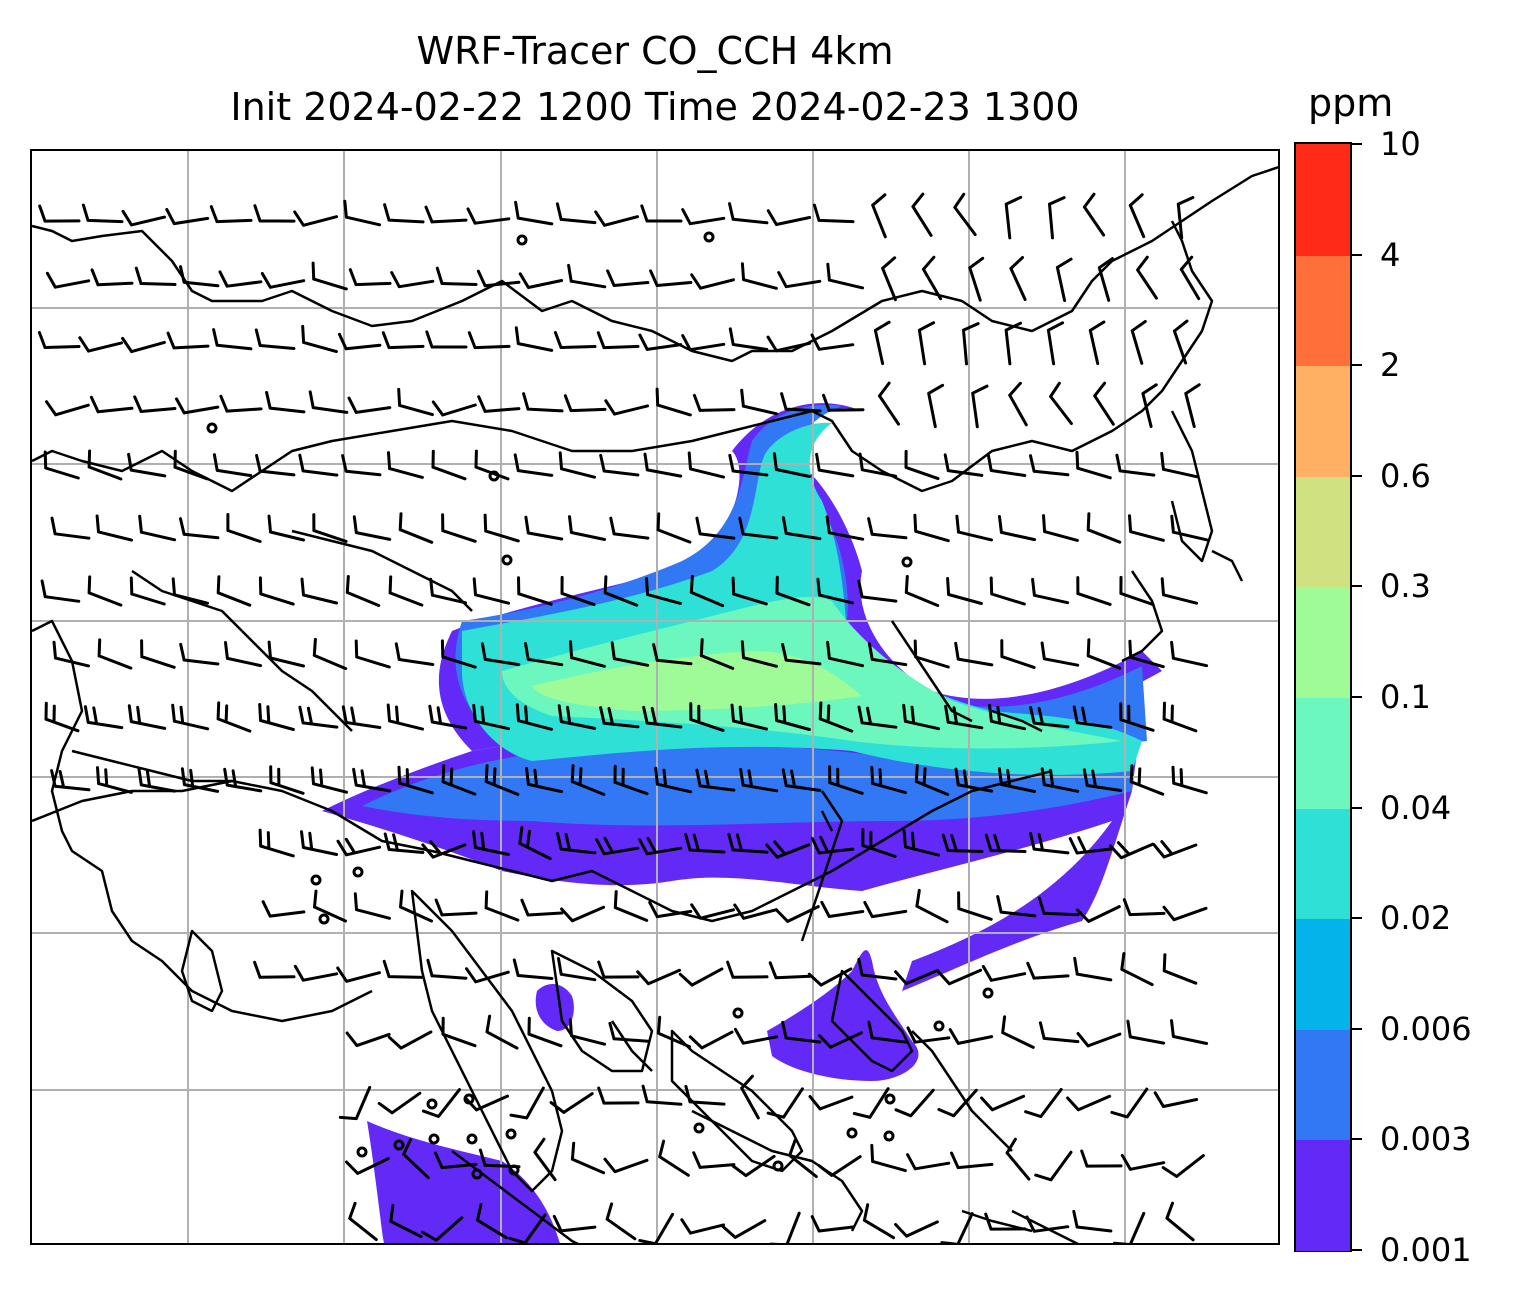 Image resolution: width=1528 pixels, height=1306 pixels. What do you see at coordinates (1400, 144) in the screenshot?
I see `colorbar-tick-label: 10` at bounding box center [1400, 144].